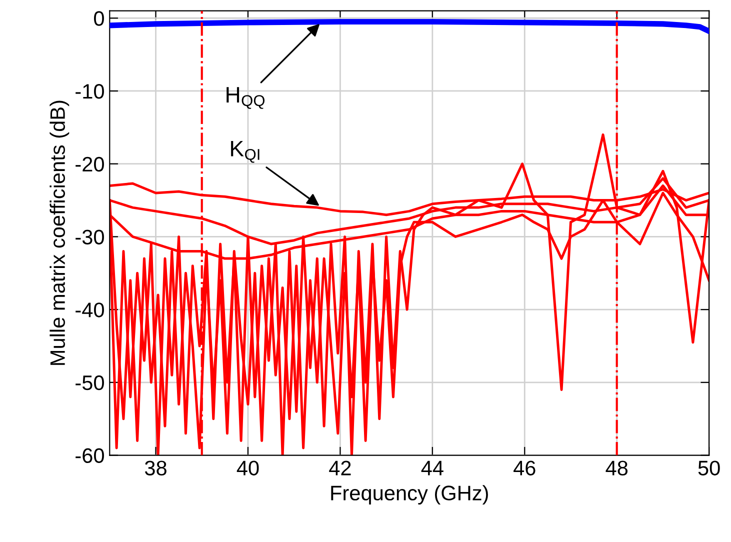 Image resolution: width=731 pixels, height=542 pixels. I want to click on annotation: H$_{QQ}$, so click(245, 98).